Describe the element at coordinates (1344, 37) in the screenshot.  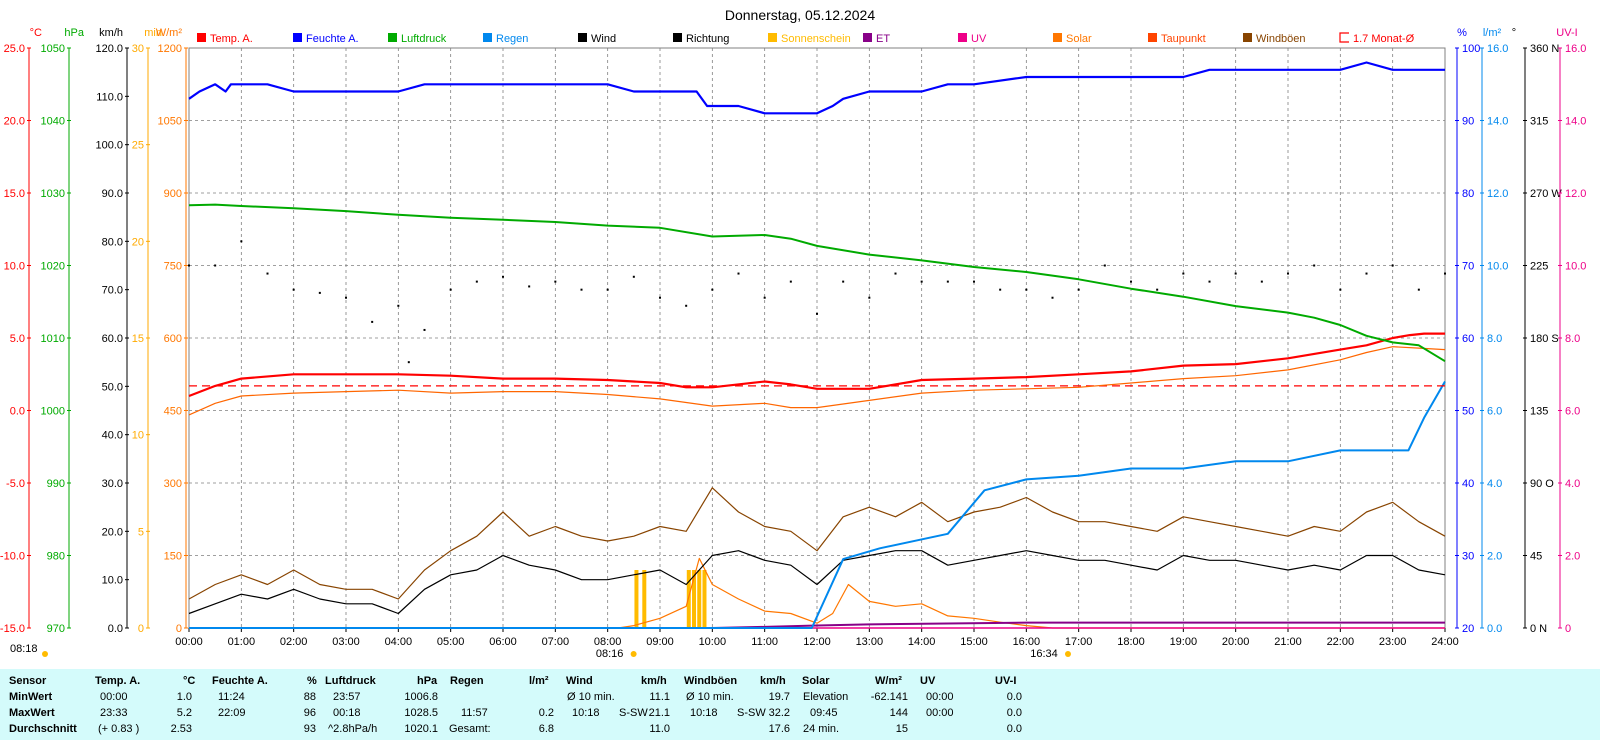
I see `legend-swatch-bracket-icon` at that location.